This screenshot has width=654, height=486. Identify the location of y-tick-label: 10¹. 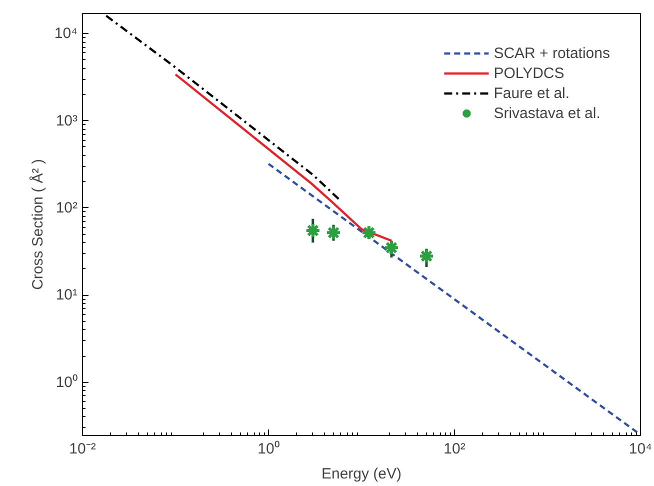
(67, 295).